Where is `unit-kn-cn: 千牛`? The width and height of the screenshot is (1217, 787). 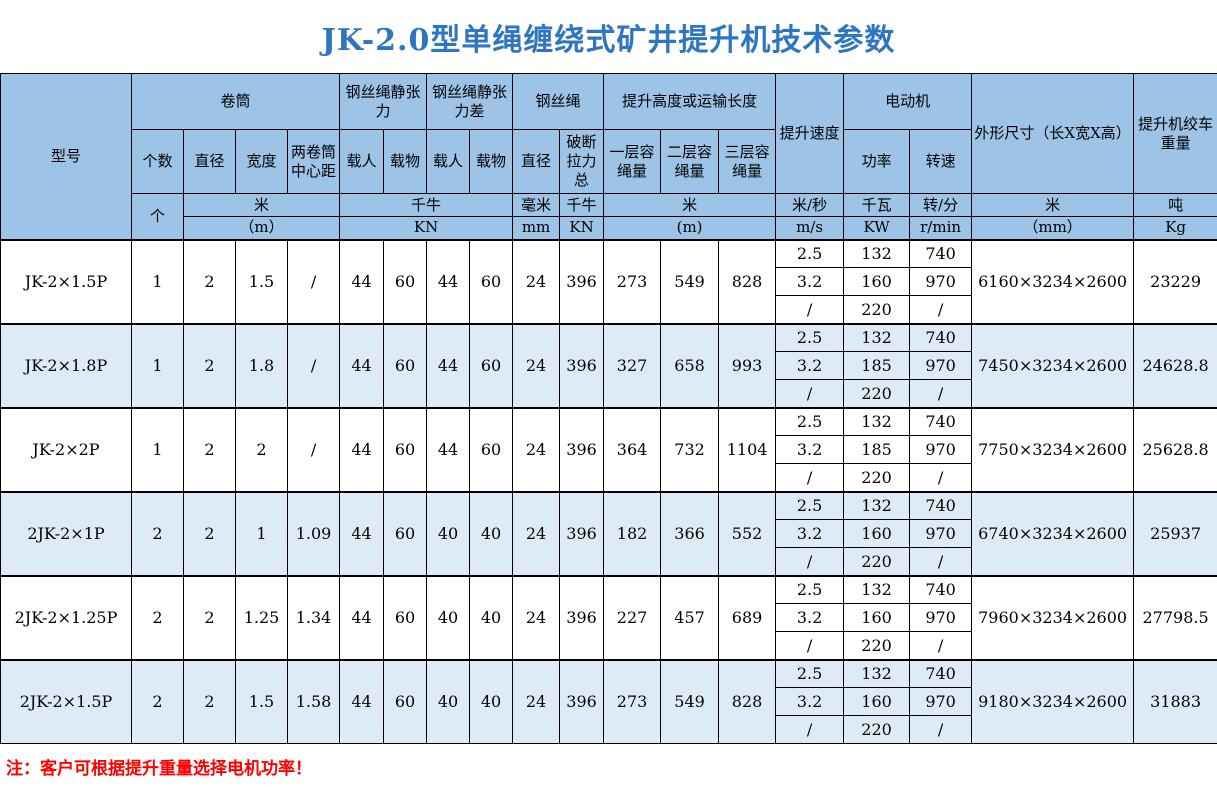 unit-kn-cn: 千牛 is located at coordinates (426, 205).